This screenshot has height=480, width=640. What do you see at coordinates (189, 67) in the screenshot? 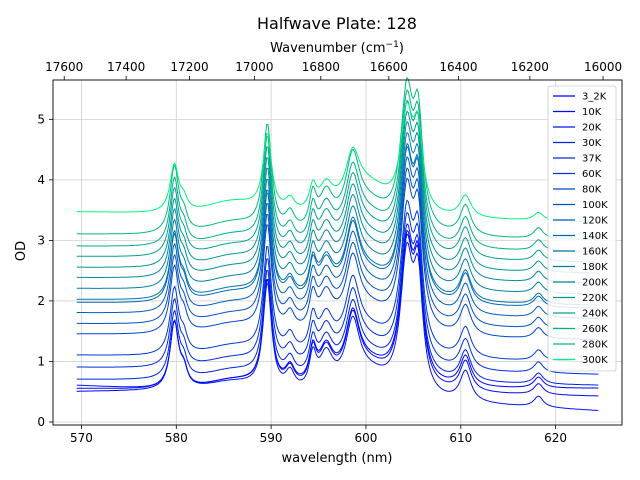
I see `top-tick-label: 17200` at bounding box center [189, 67].